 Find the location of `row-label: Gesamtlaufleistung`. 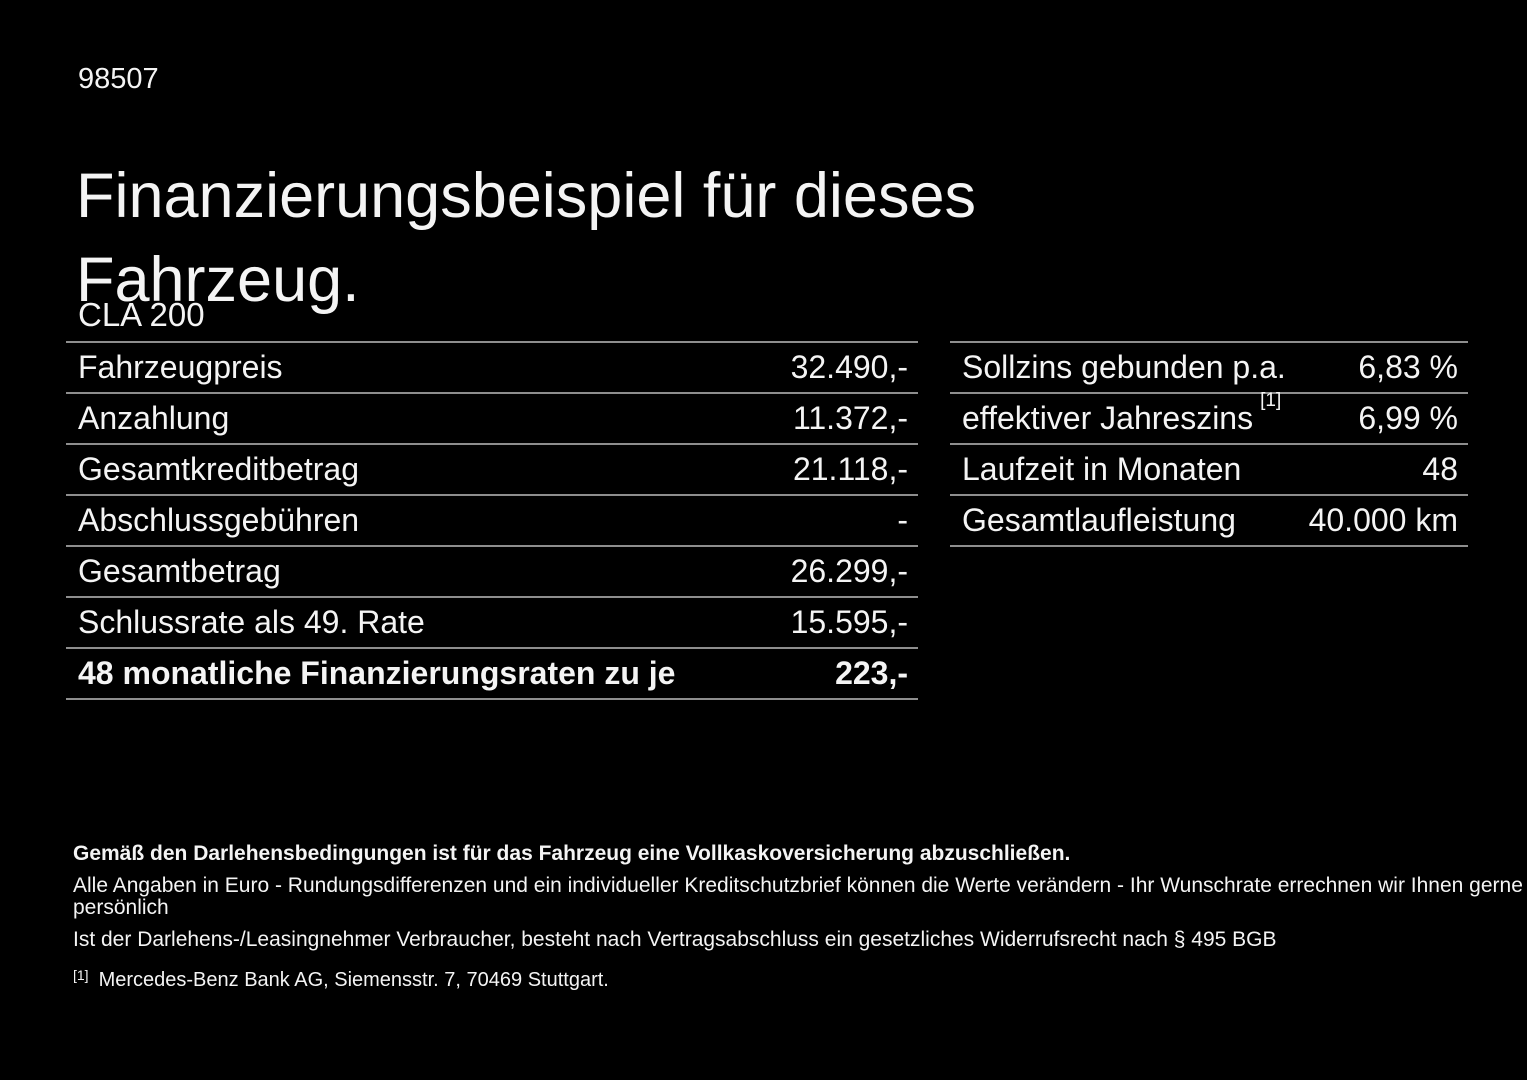

row-label: Gesamtlaufleistung is located at coordinates (1099, 520).